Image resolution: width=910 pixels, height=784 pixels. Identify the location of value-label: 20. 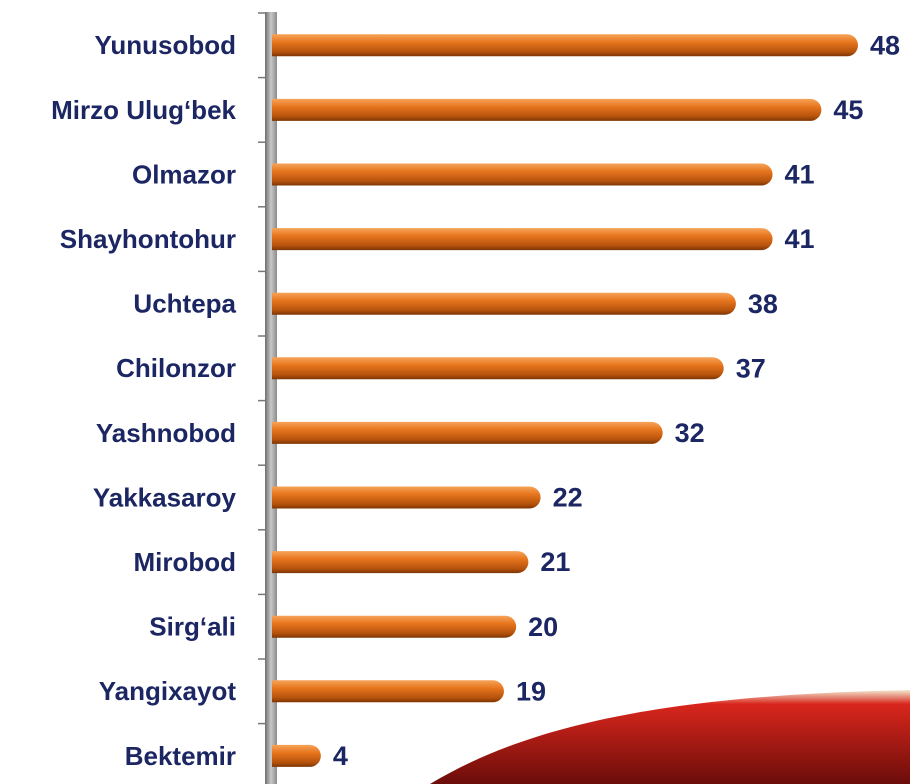
(543, 627).